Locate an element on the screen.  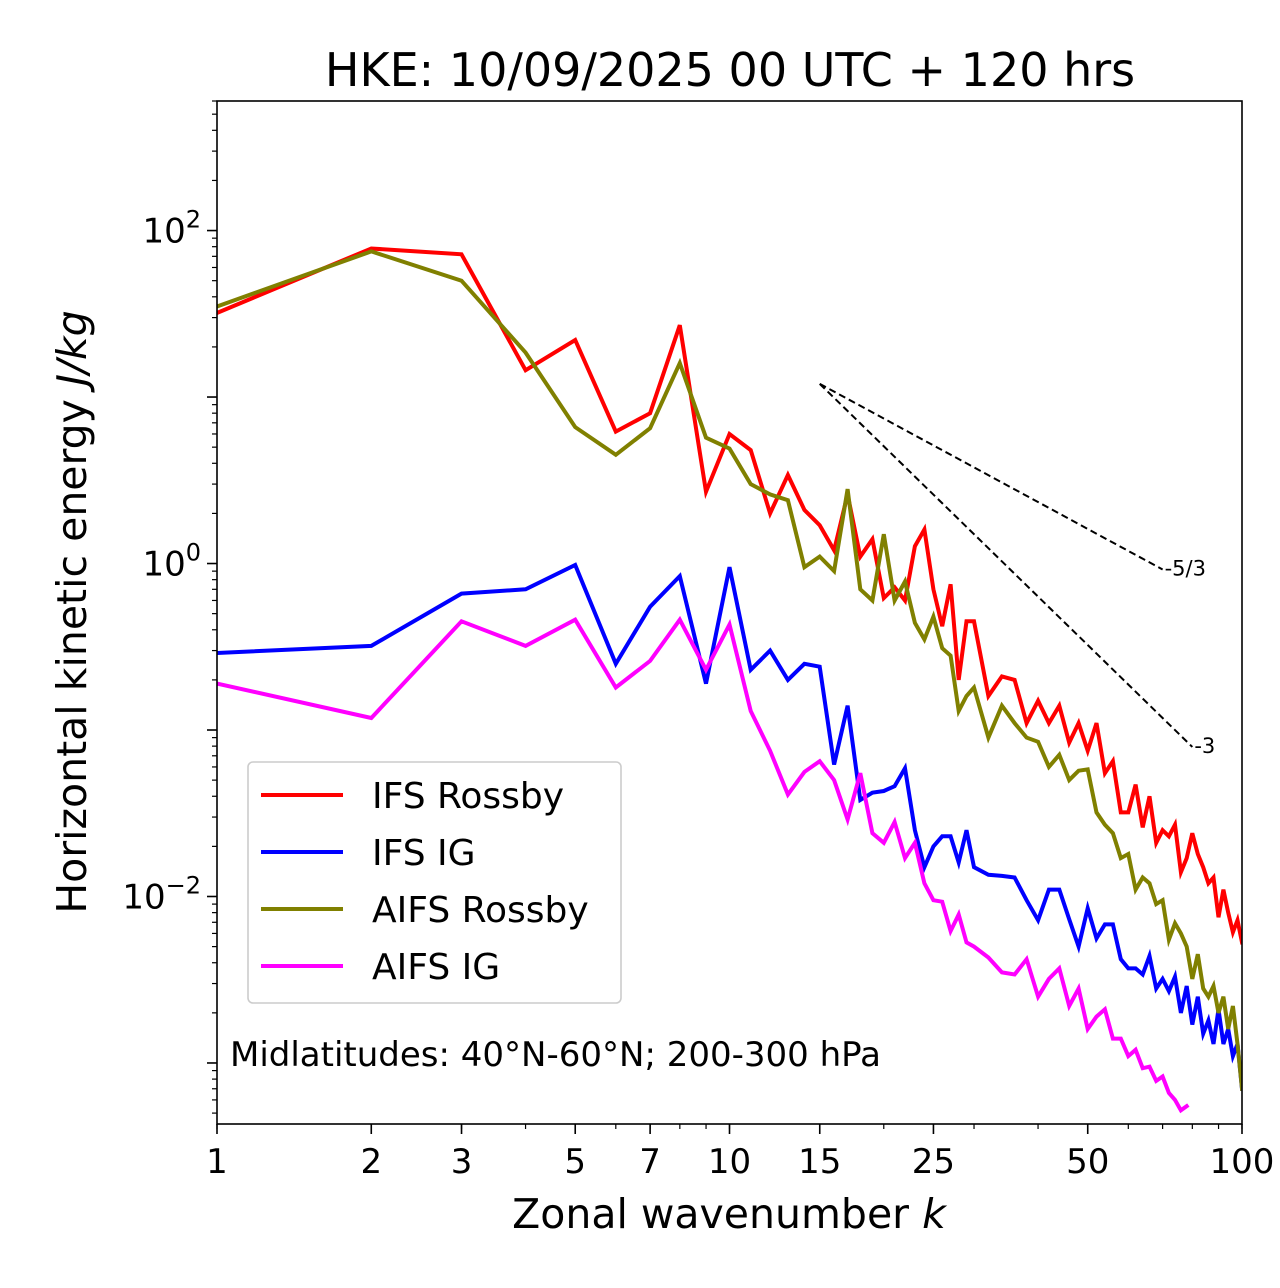
x-tick-label: 3 is located at coordinates (462, 1162).